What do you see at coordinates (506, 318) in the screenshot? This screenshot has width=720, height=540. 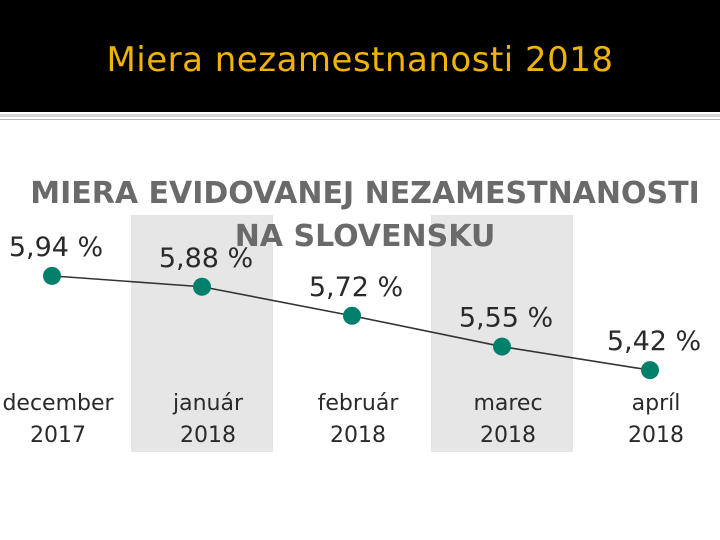 I see `data-label-3: 5,55 %` at bounding box center [506, 318].